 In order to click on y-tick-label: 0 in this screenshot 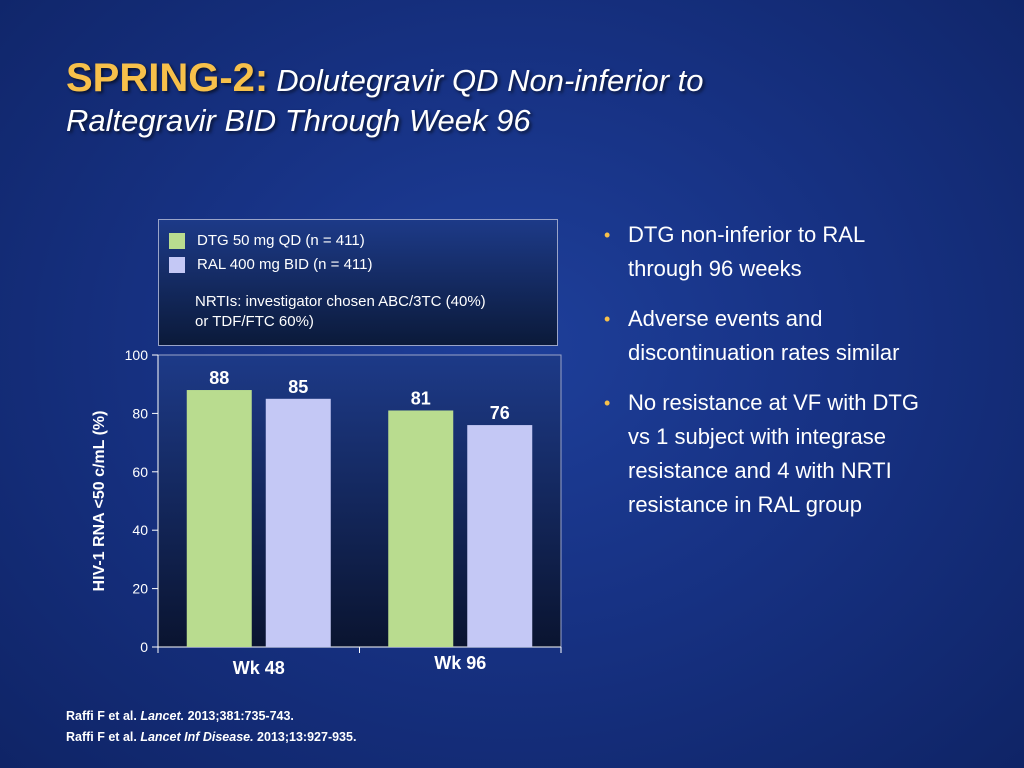, I will do `click(144, 647)`.